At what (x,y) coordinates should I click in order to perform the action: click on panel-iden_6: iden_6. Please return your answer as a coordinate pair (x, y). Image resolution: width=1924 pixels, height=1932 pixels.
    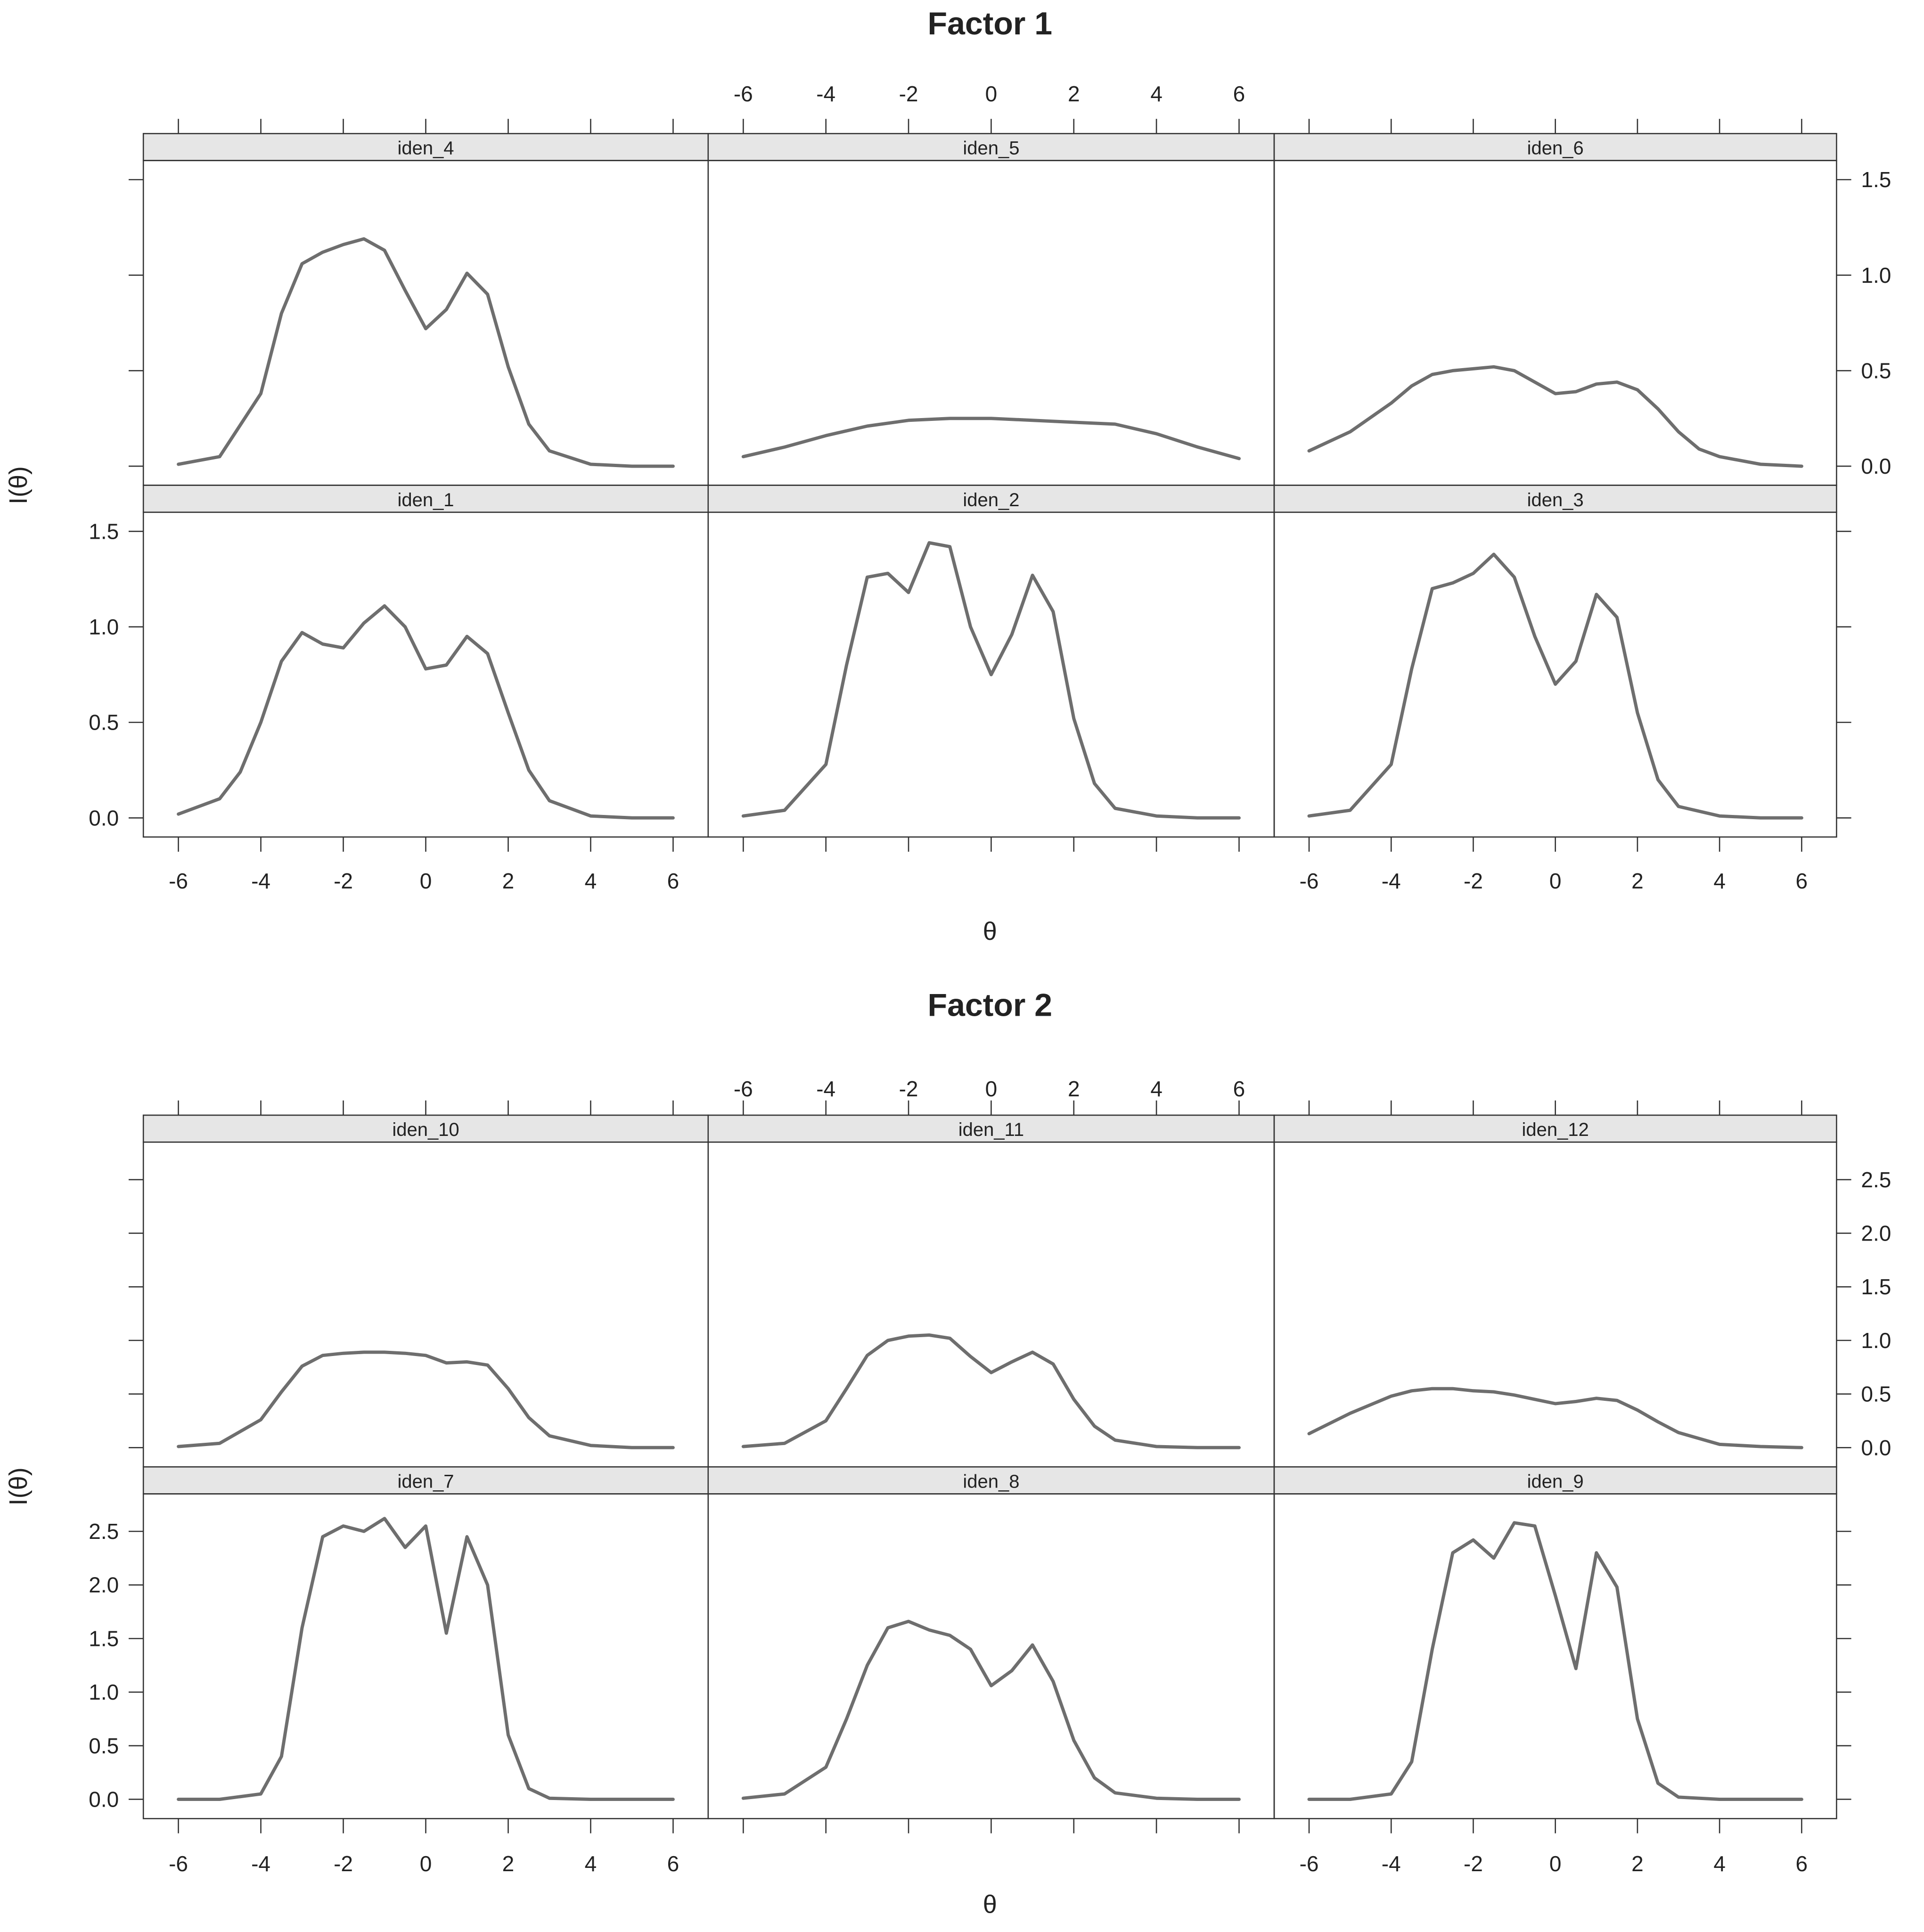
    Looking at the image, I should click on (1555, 309).